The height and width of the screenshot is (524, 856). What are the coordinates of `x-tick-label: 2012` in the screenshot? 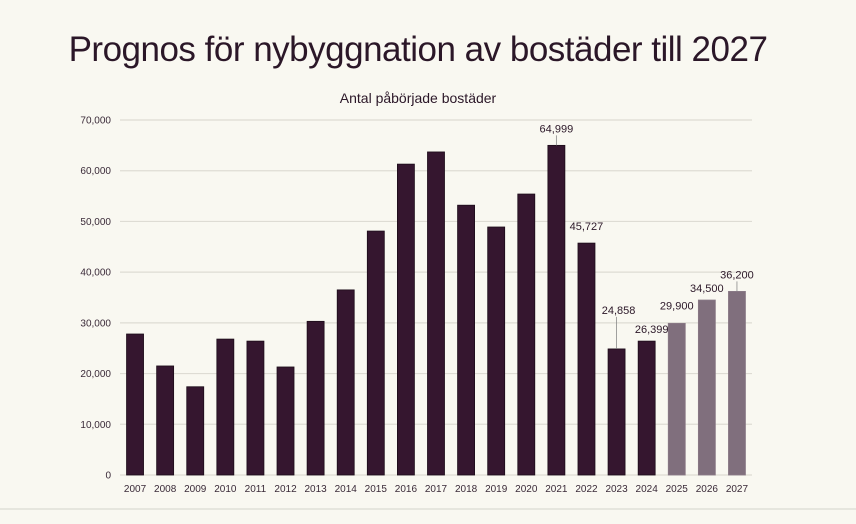 It's located at (285, 489).